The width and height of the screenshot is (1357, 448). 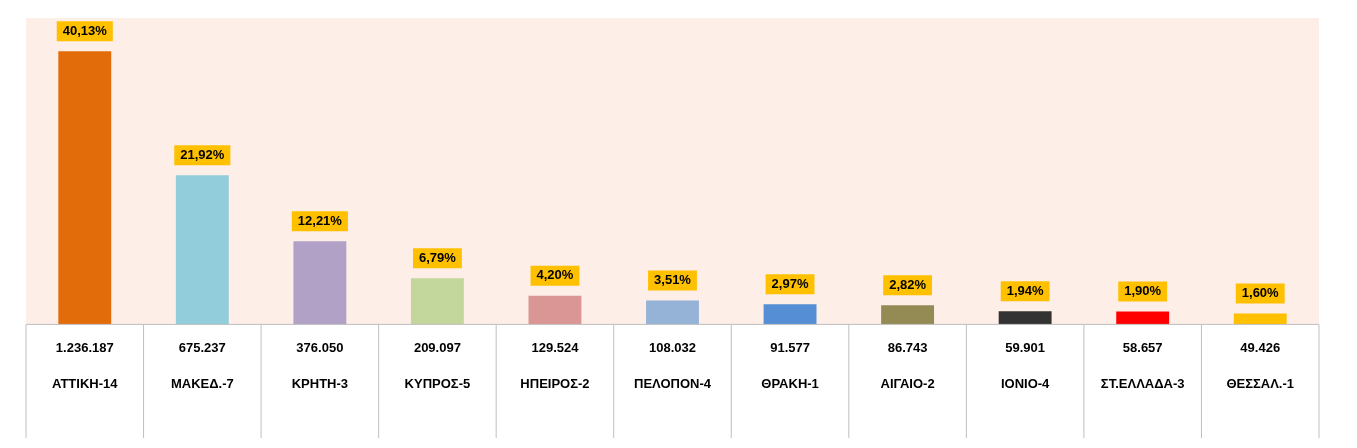 I want to click on data-label: 40,13%, so click(x=85, y=30).